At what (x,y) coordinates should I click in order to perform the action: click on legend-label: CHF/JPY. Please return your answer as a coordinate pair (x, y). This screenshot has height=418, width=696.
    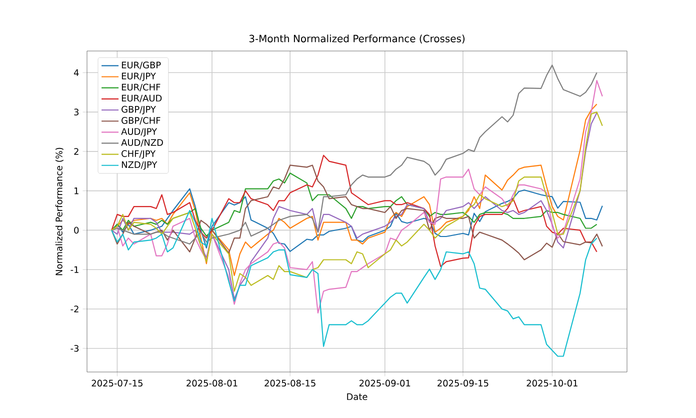
    Looking at the image, I should click on (139, 154).